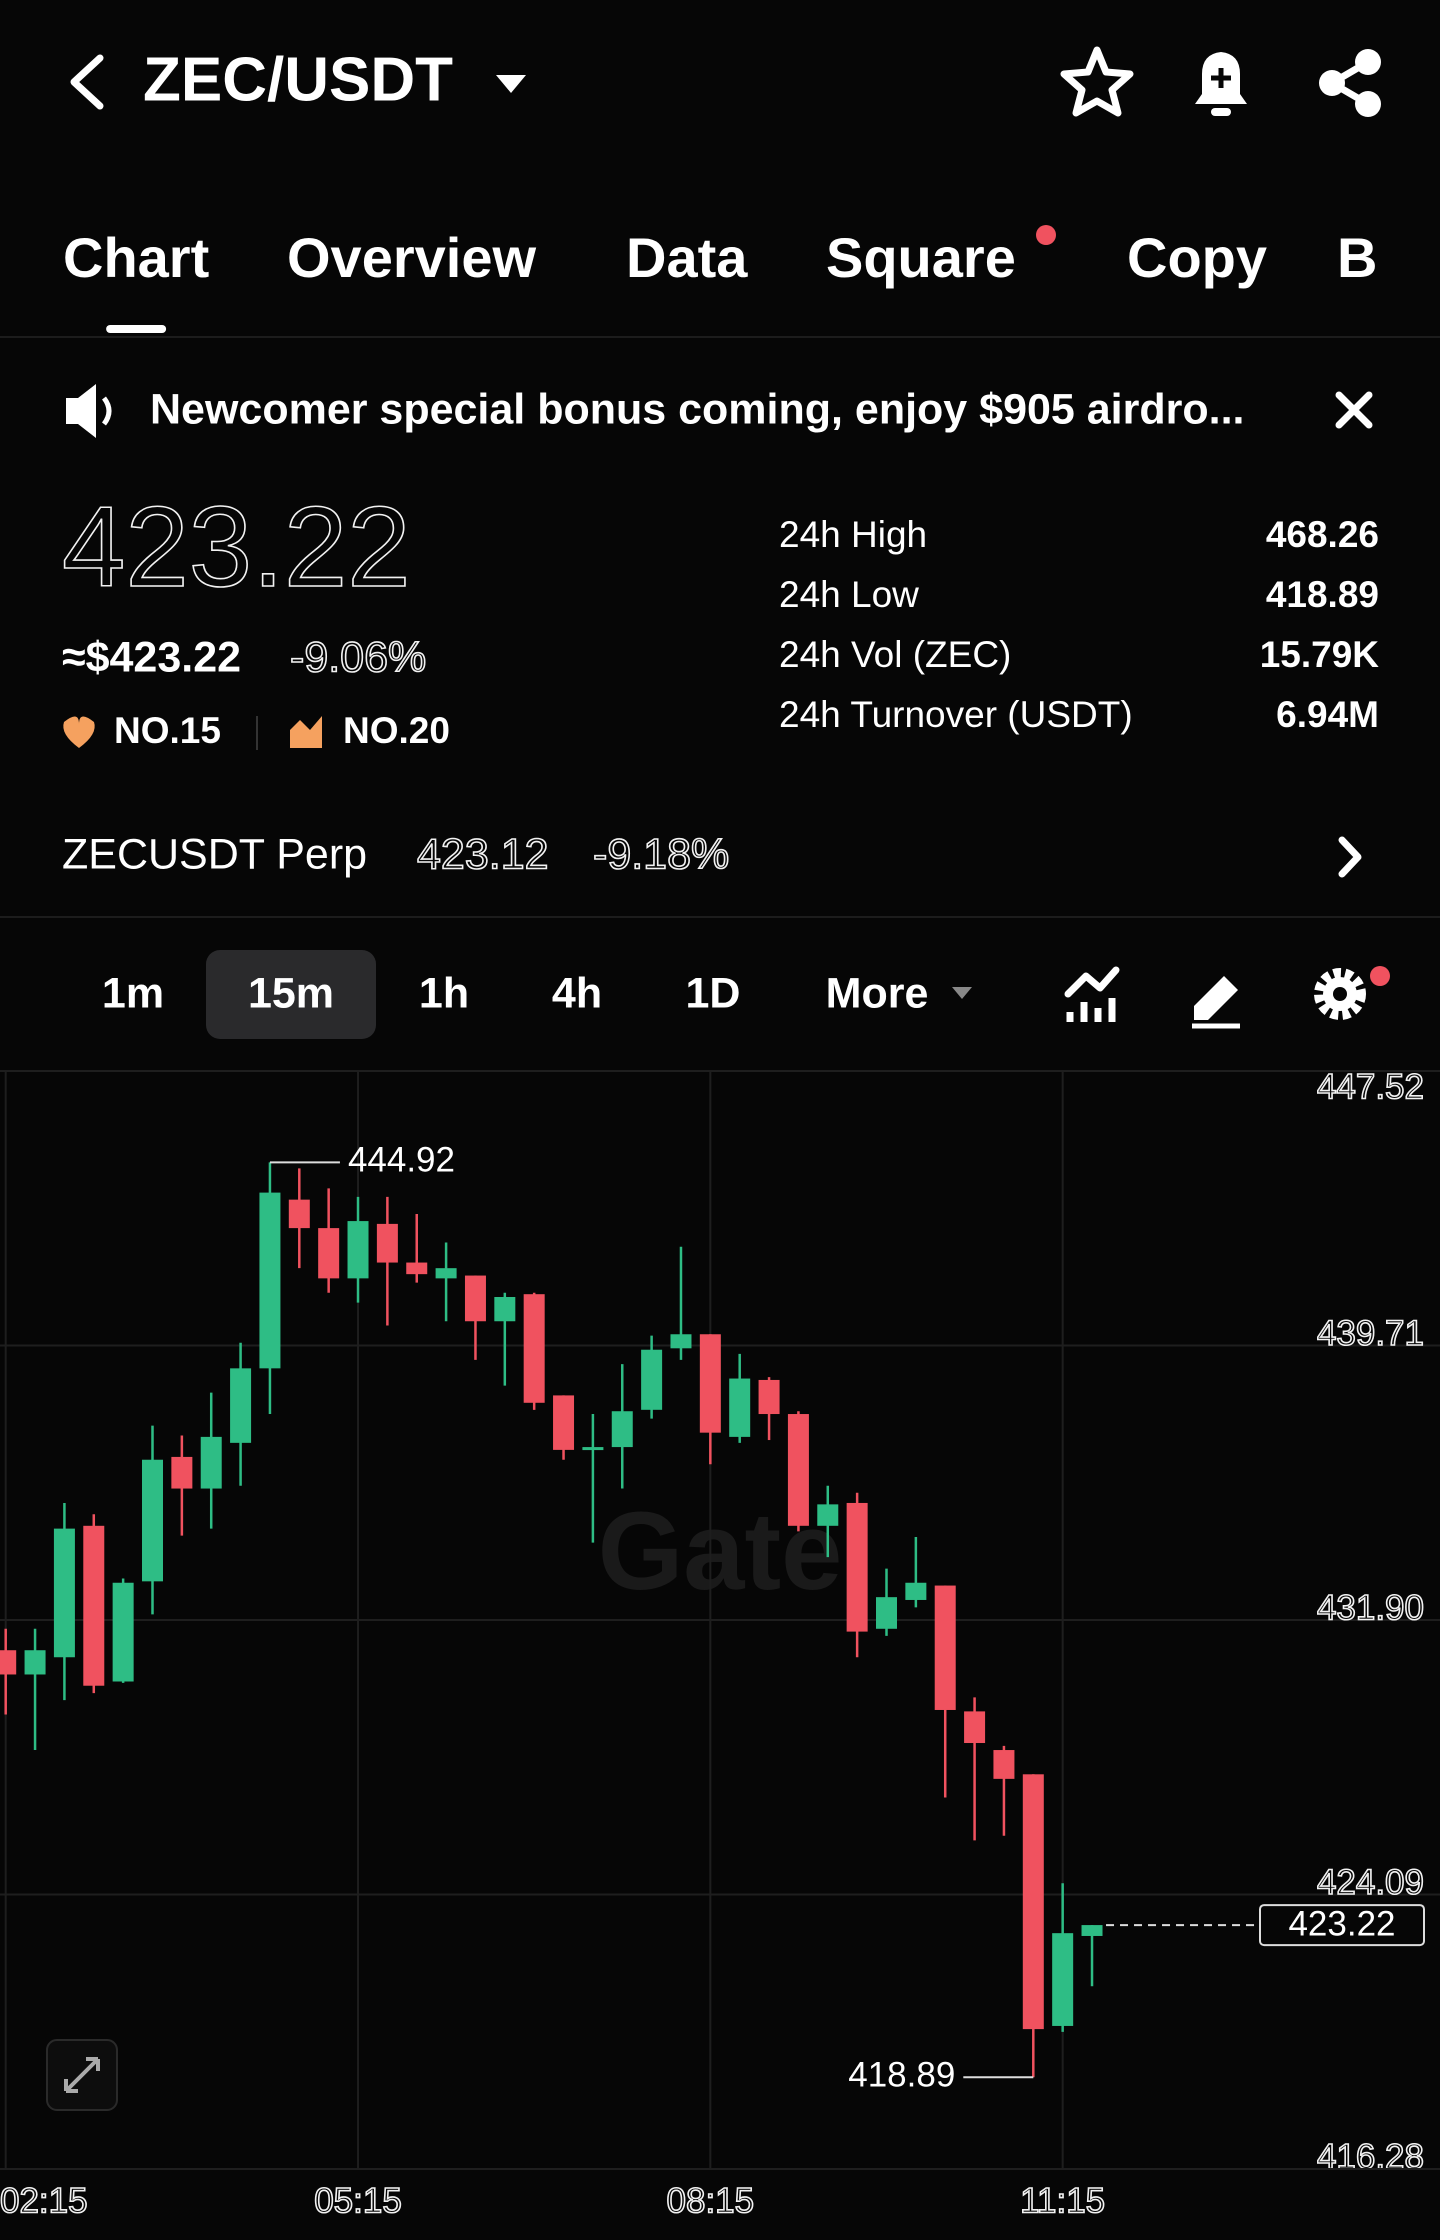 The image size is (1440, 2240). What do you see at coordinates (1322, 534) in the screenshot?
I see `stat-value: 468.26` at bounding box center [1322, 534].